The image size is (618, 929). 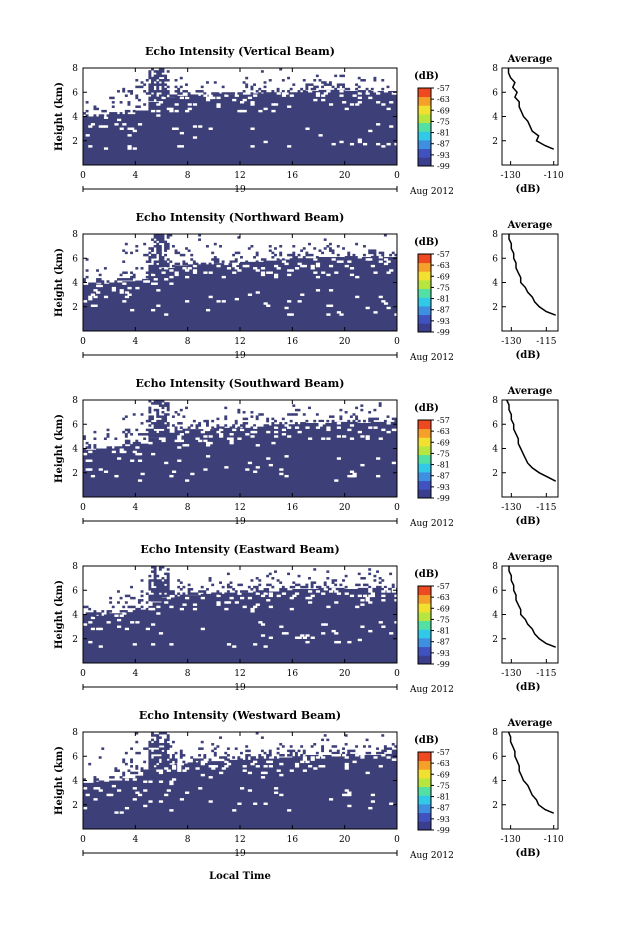 What do you see at coordinates (443, 276) in the screenshot?
I see `colorbar-tick-label: -69` at bounding box center [443, 276].